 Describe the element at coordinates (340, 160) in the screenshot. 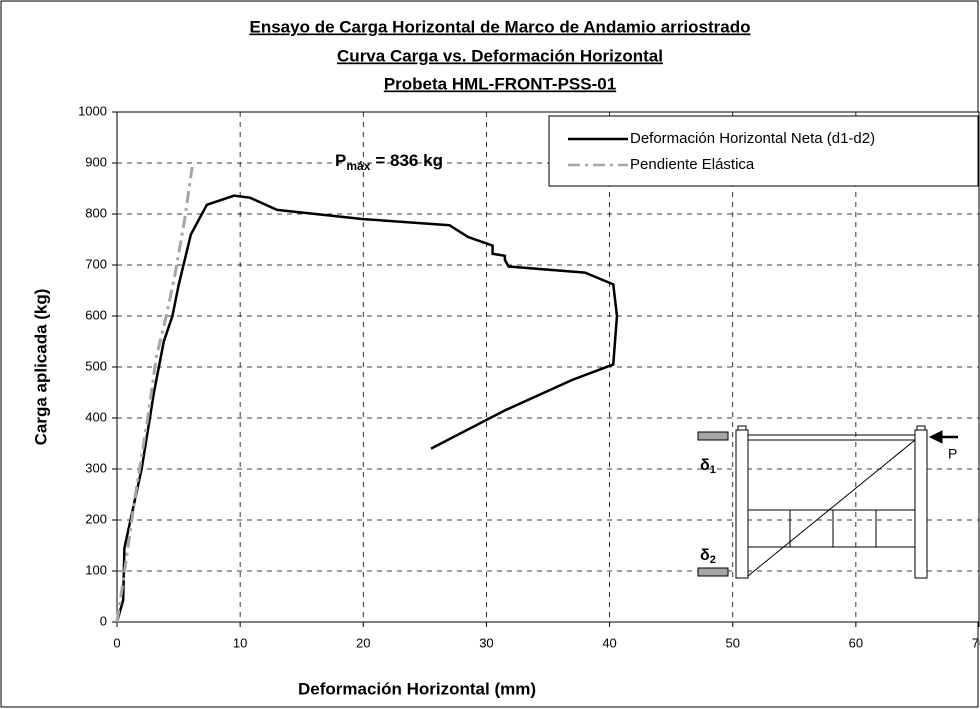

I see `annotation-p: P` at that location.